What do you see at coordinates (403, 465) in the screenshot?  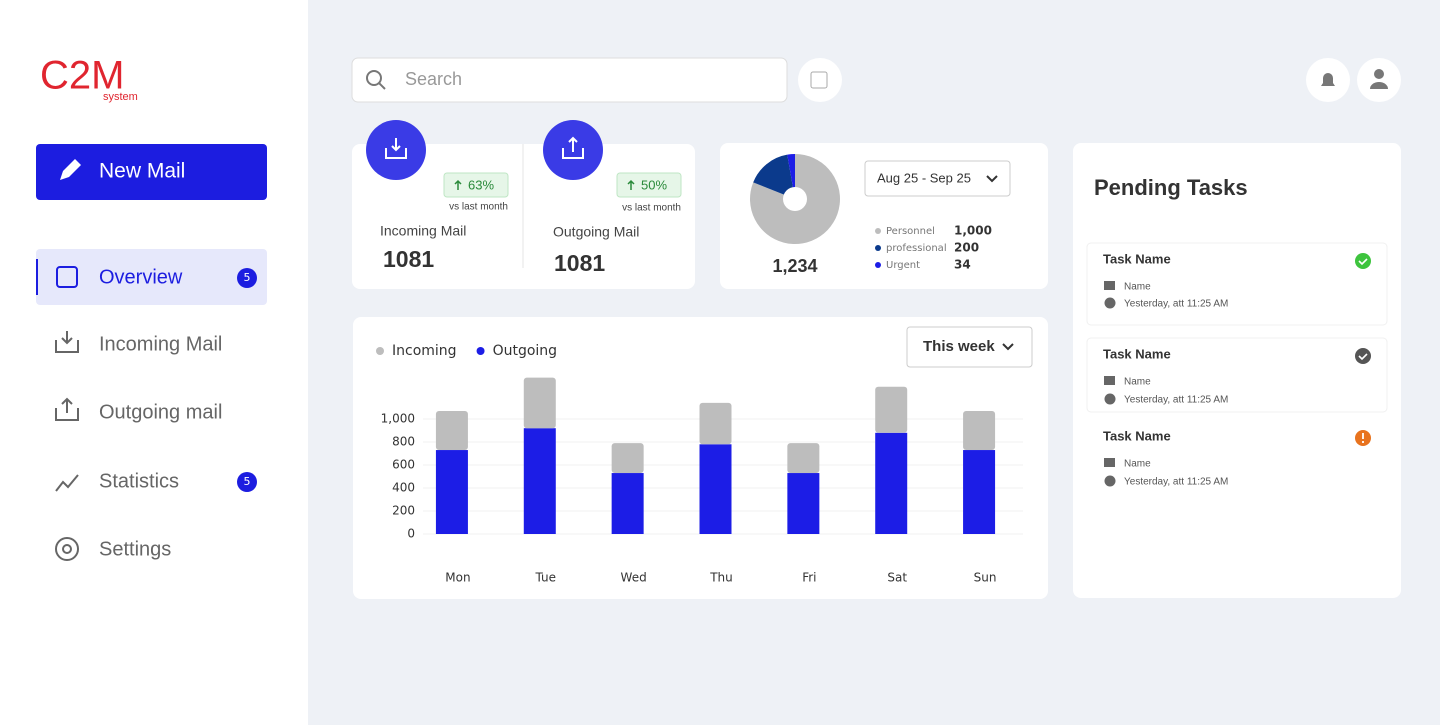 I see `y-tick-label: 600` at bounding box center [403, 465].